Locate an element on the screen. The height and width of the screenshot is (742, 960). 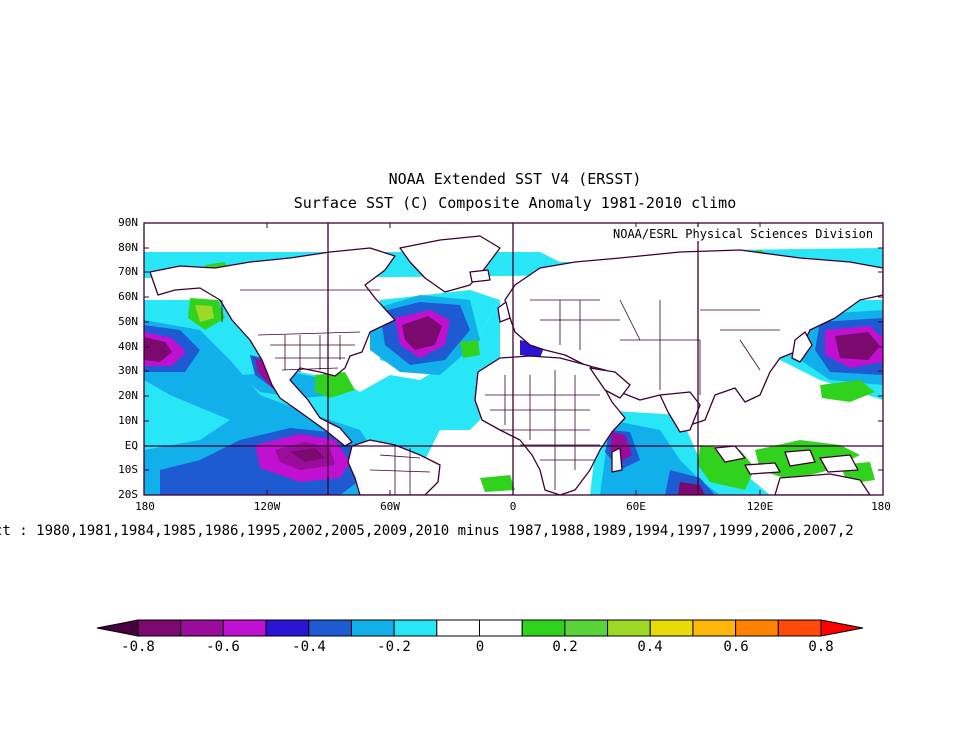
lat-label: EQ is located at coordinates (131, 445).